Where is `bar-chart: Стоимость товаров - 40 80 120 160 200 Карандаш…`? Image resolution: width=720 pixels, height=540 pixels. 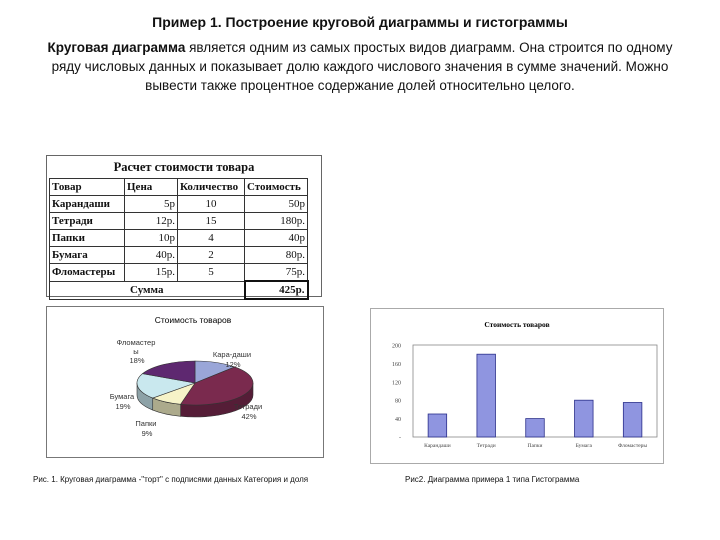 bar-chart: Стоимость товаров - 40 80 120 160 200 Карандаш… is located at coordinates (525, 384).